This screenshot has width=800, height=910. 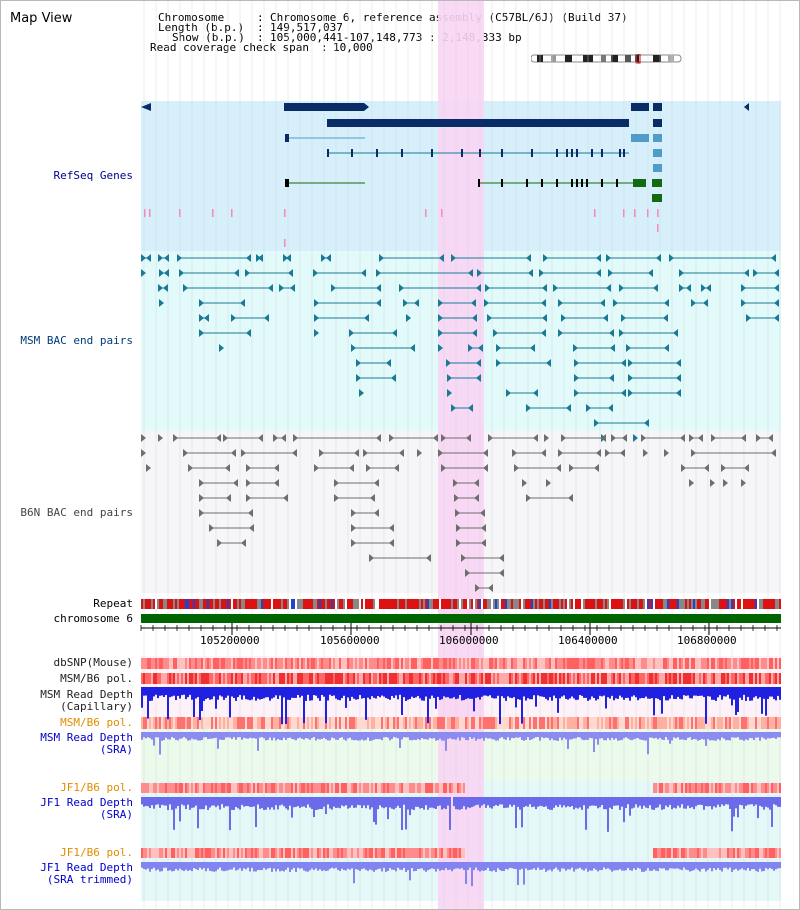 What do you see at coordinates (86, 867) in the screenshot?
I see `track-label-jf1-depth-trim-1: JF1 Read Depth` at bounding box center [86, 867].